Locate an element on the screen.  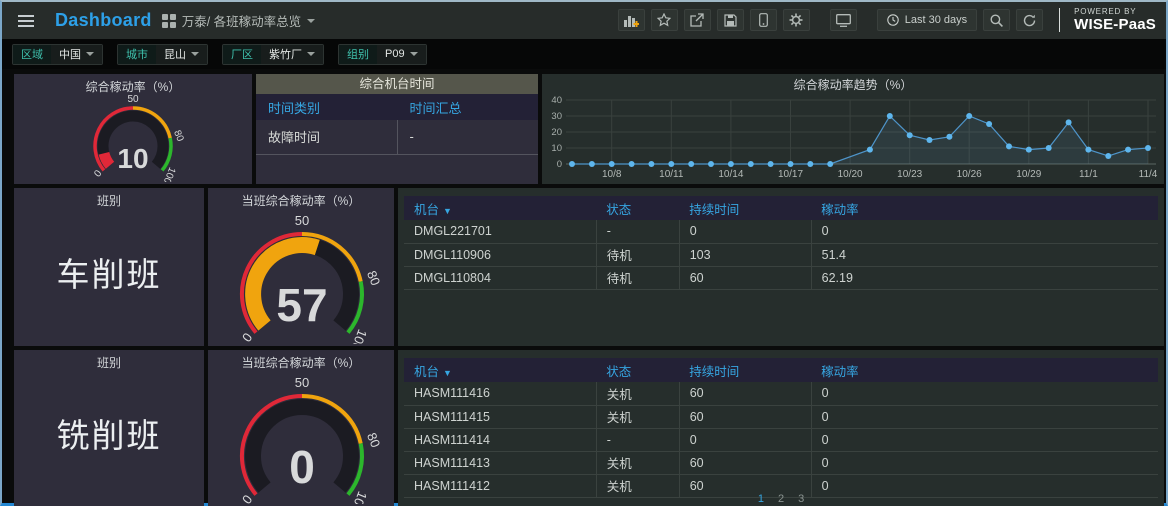
panel-title: 综合稼动率（%） is located at coordinates (133, 87).